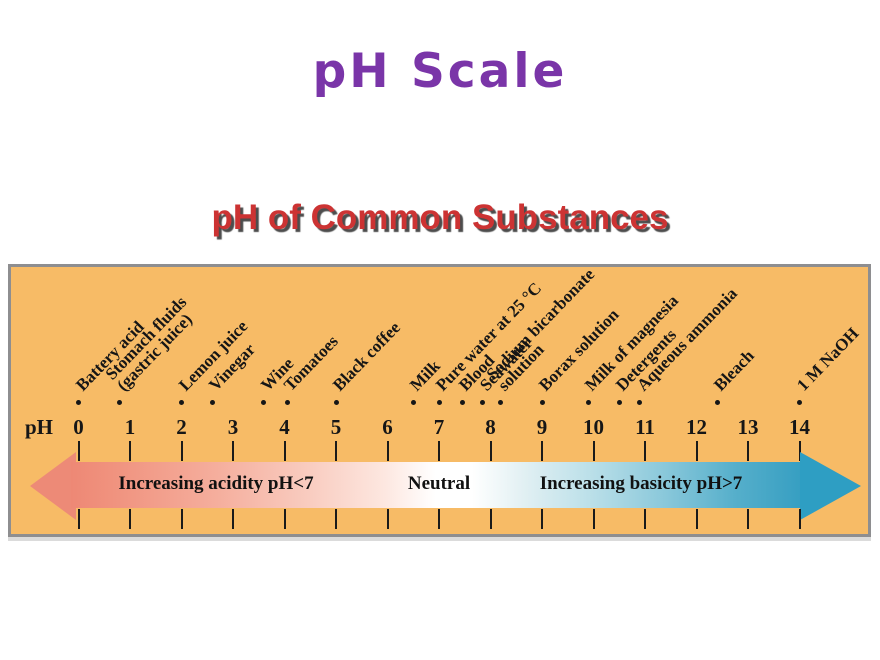  Describe the element at coordinates (830, 486) in the screenshot. I see `base-arrowhead-icon` at that location.